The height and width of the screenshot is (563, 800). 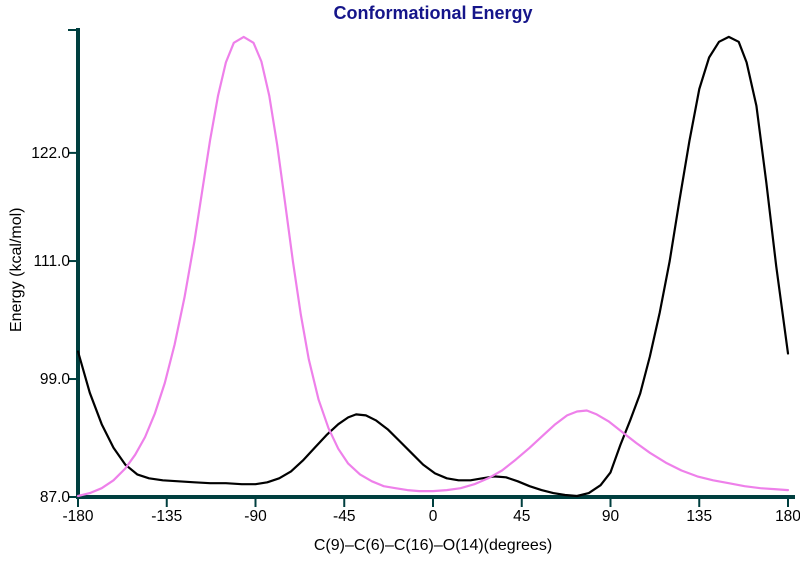 What do you see at coordinates (433, 545) in the screenshot?
I see `x-axis-title: C(9)–C(6)–C(16)–O(14)(degrees)` at bounding box center [433, 545].